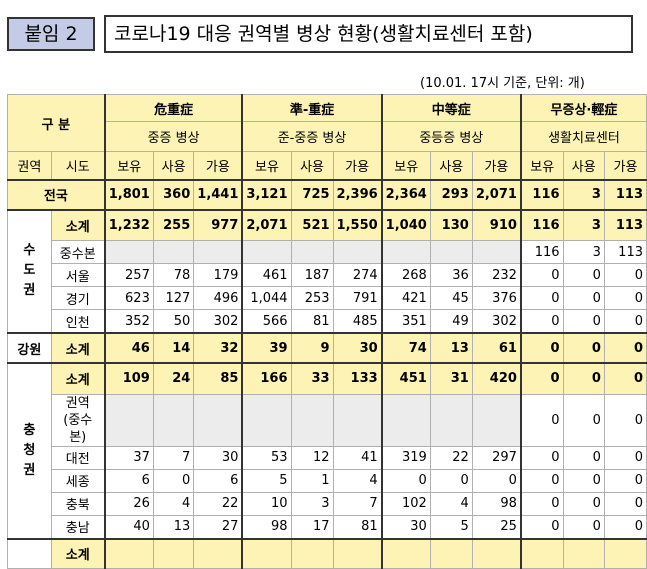  I want to click on row-label: 충북, so click(78, 503).